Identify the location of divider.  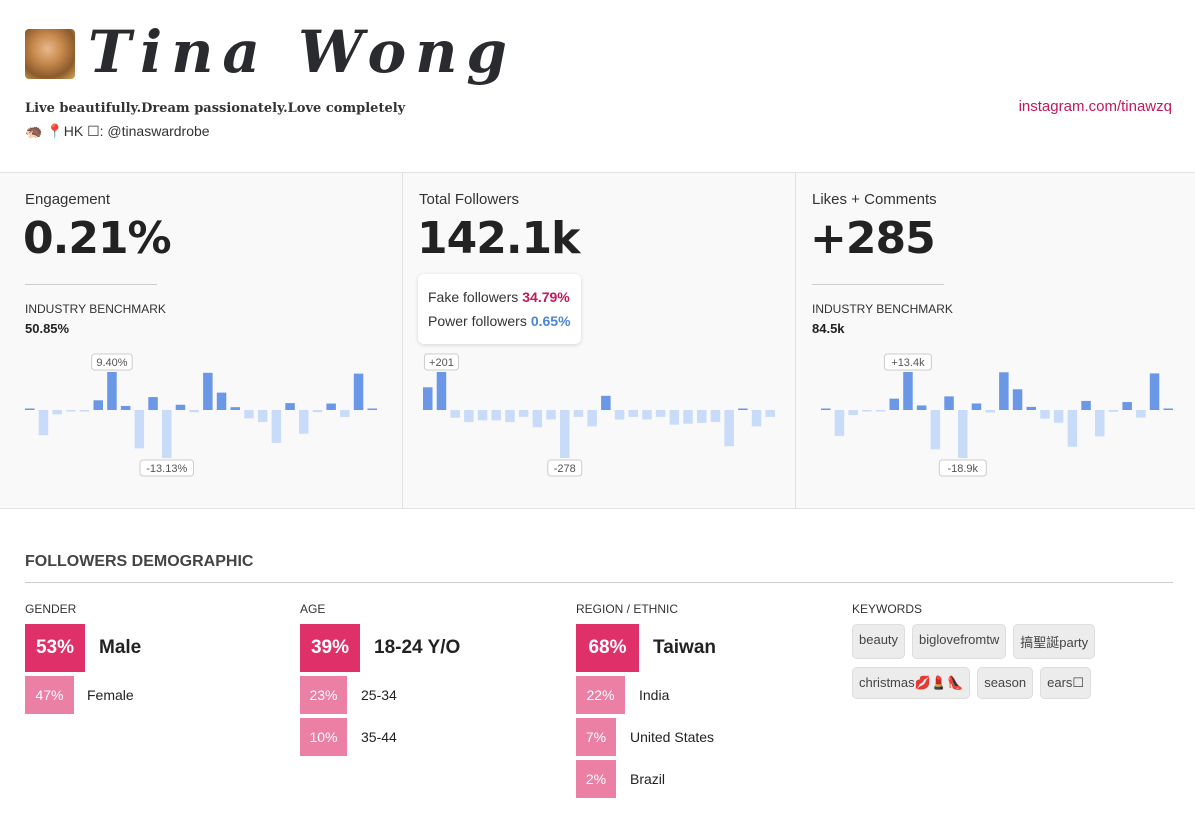
(878, 284).